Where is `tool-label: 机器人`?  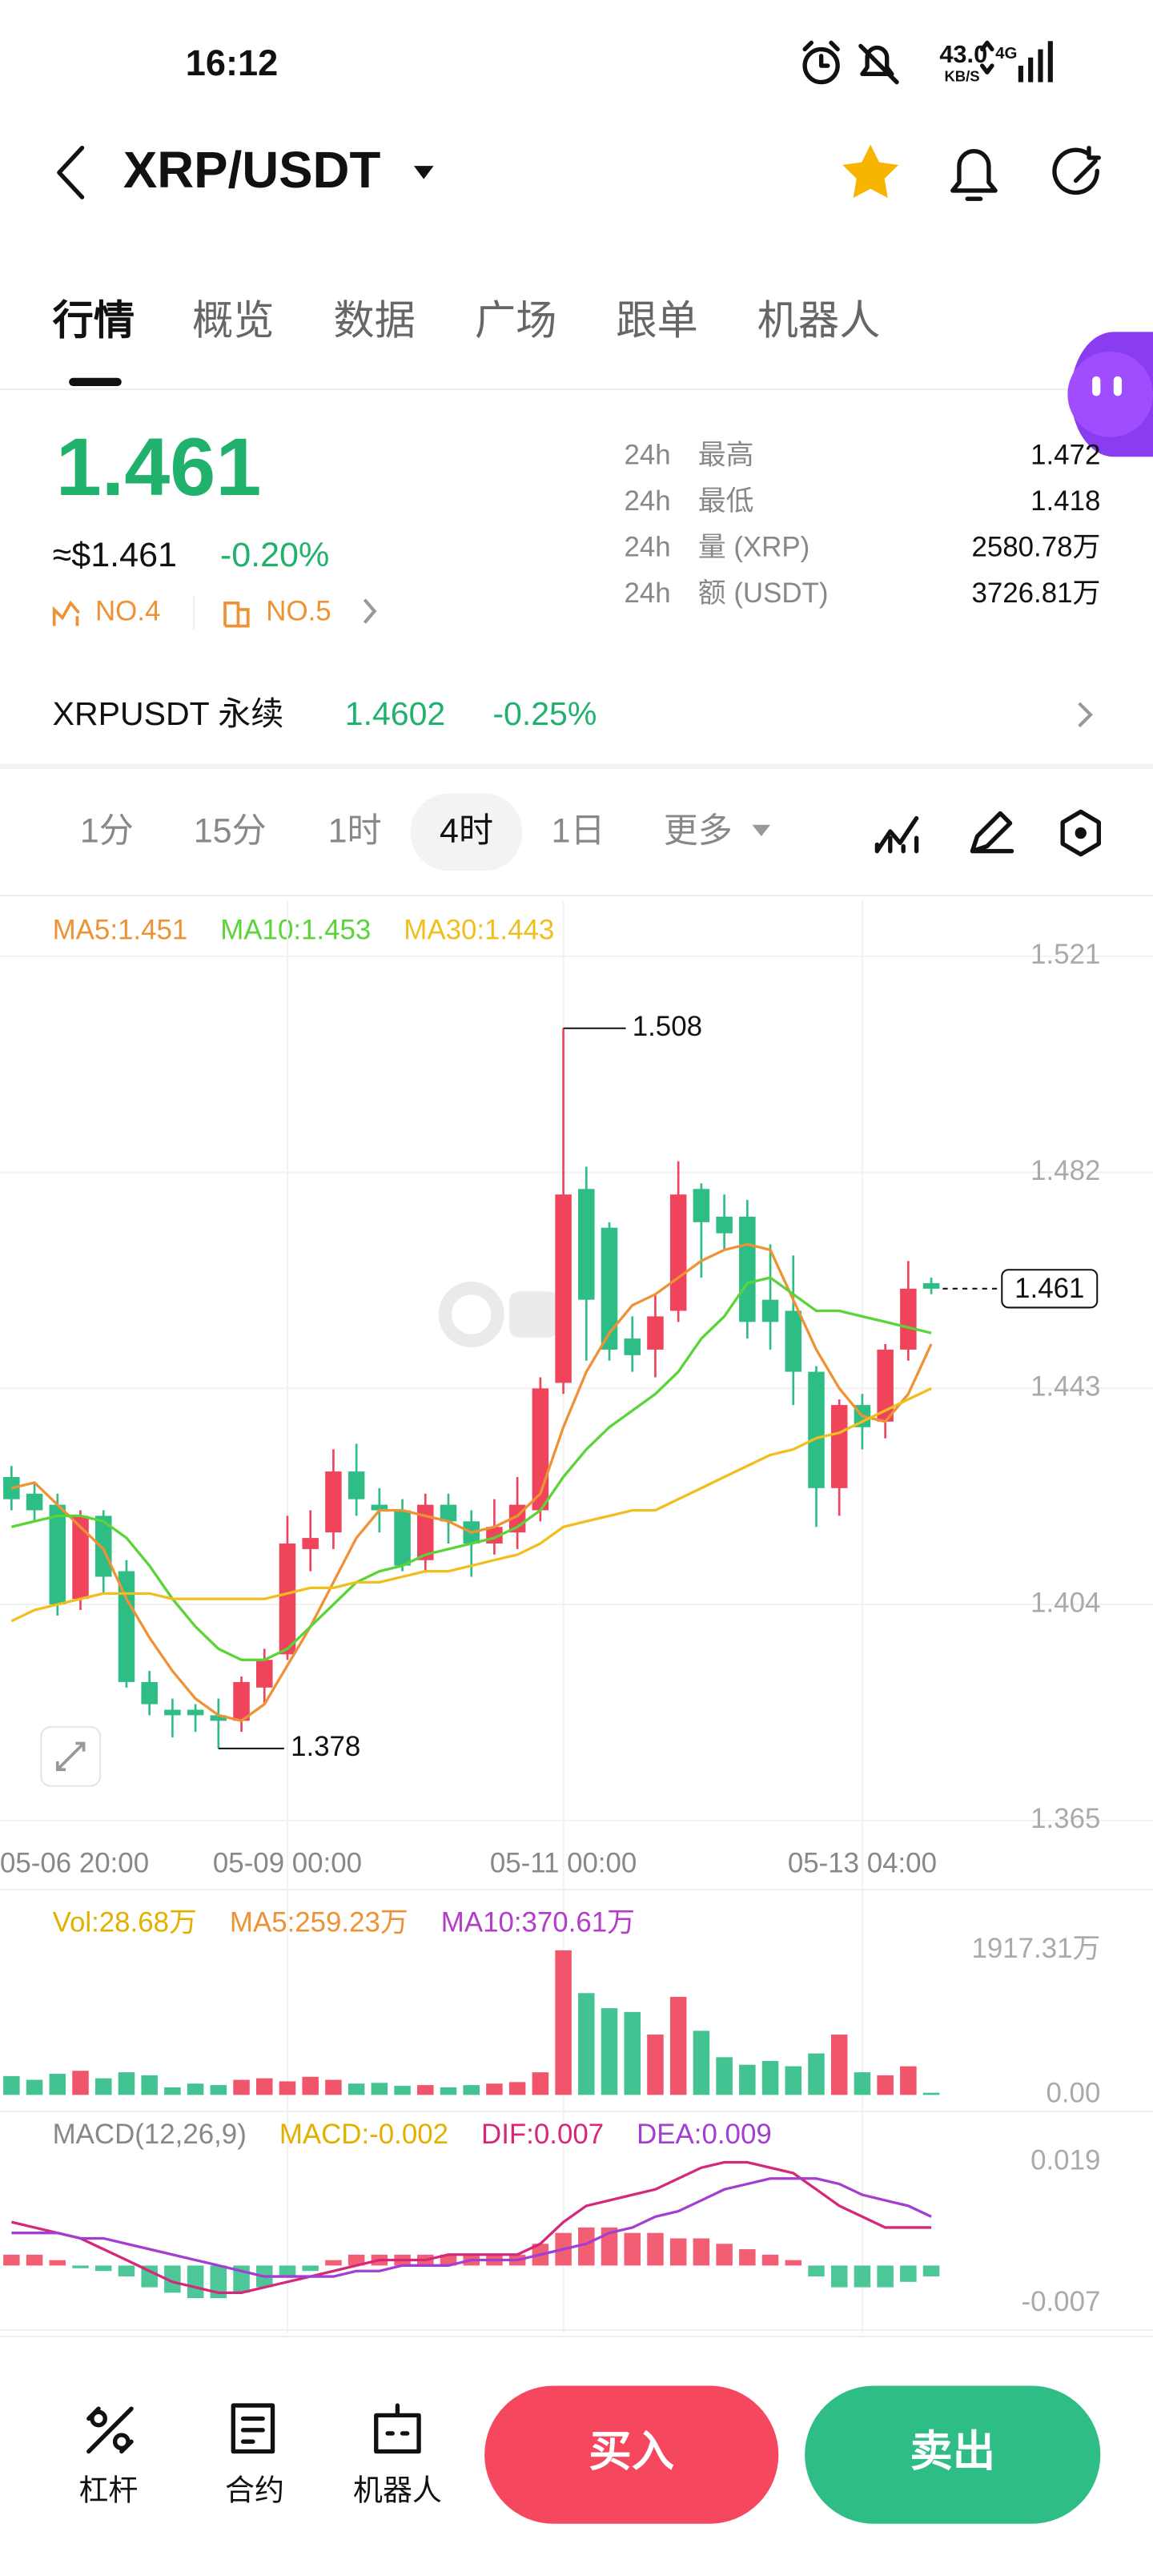 tool-label: 机器人 is located at coordinates (398, 2490).